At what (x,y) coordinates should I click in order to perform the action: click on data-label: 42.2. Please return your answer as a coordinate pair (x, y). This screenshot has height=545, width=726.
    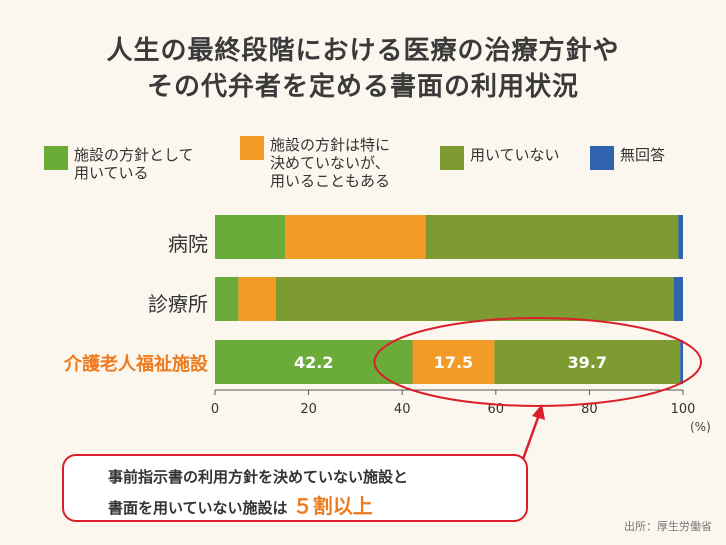
    Looking at the image, I should click on (313, 362).